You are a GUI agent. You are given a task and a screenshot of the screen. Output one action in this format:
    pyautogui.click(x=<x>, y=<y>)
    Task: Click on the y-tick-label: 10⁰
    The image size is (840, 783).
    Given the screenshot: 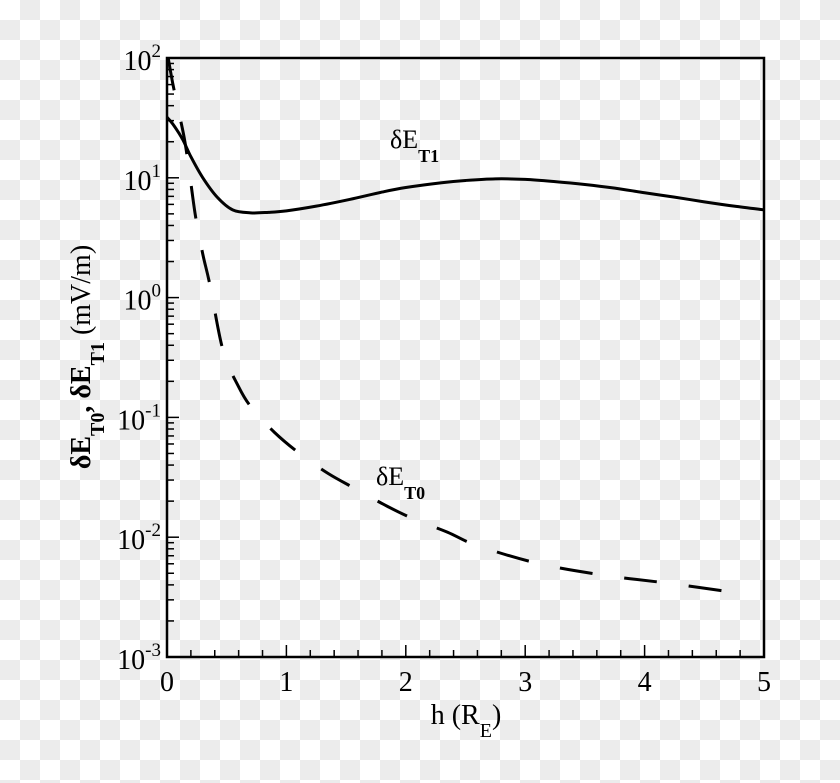 What is the action you would take?
    pyautogui.click(x=143, y=299)
    